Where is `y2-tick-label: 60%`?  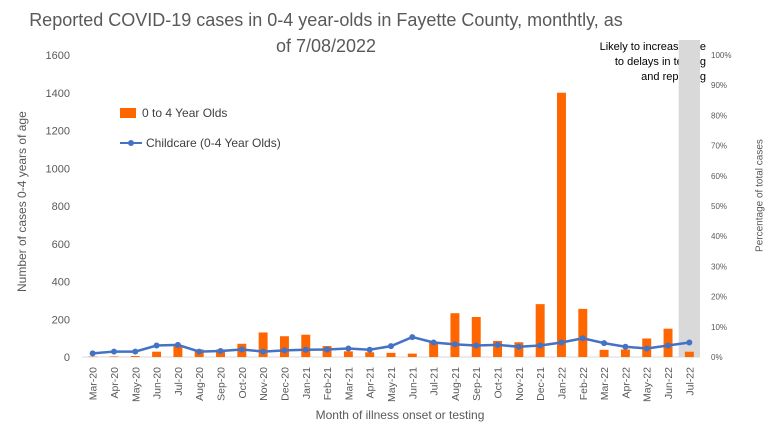 y2-tick-label: 60% is located at coordinates (719, 176).